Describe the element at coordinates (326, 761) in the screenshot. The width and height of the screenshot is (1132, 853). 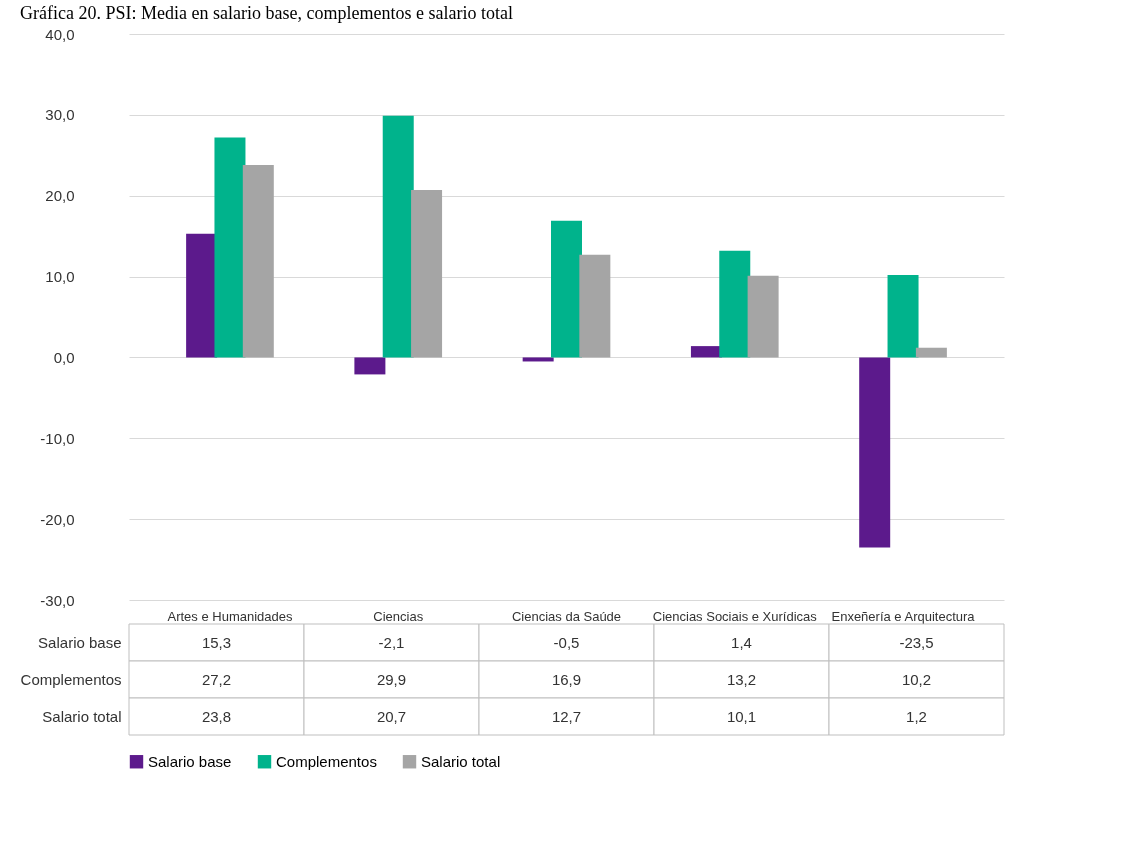
I see `legend-label: Complementos` at that location.